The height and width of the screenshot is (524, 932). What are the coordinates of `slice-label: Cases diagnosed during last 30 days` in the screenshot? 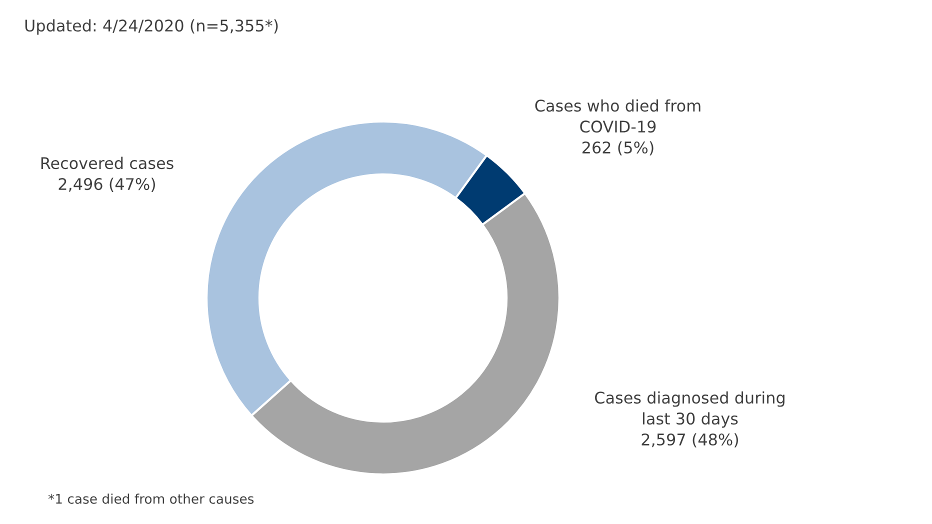 It's located at (689, 409).